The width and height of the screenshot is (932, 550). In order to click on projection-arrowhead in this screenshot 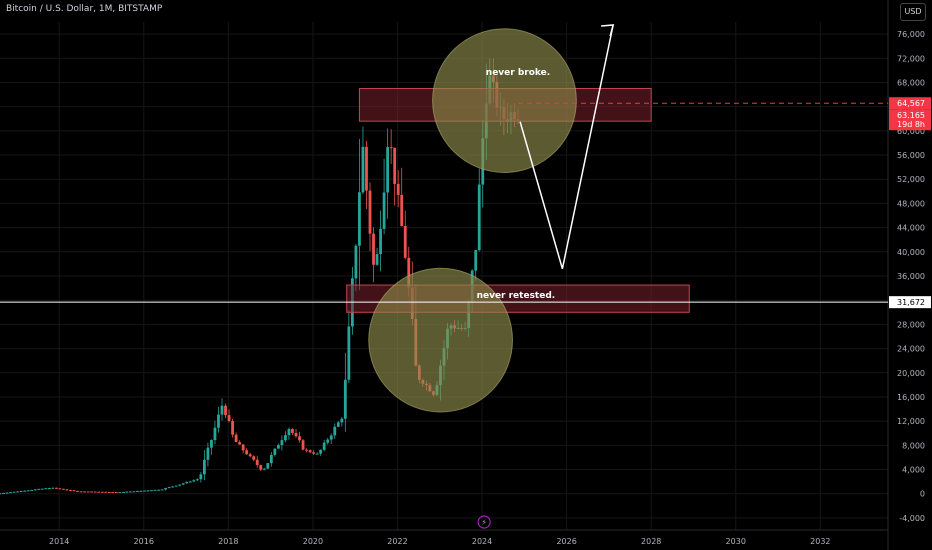, I will do `click(608, 30)`.